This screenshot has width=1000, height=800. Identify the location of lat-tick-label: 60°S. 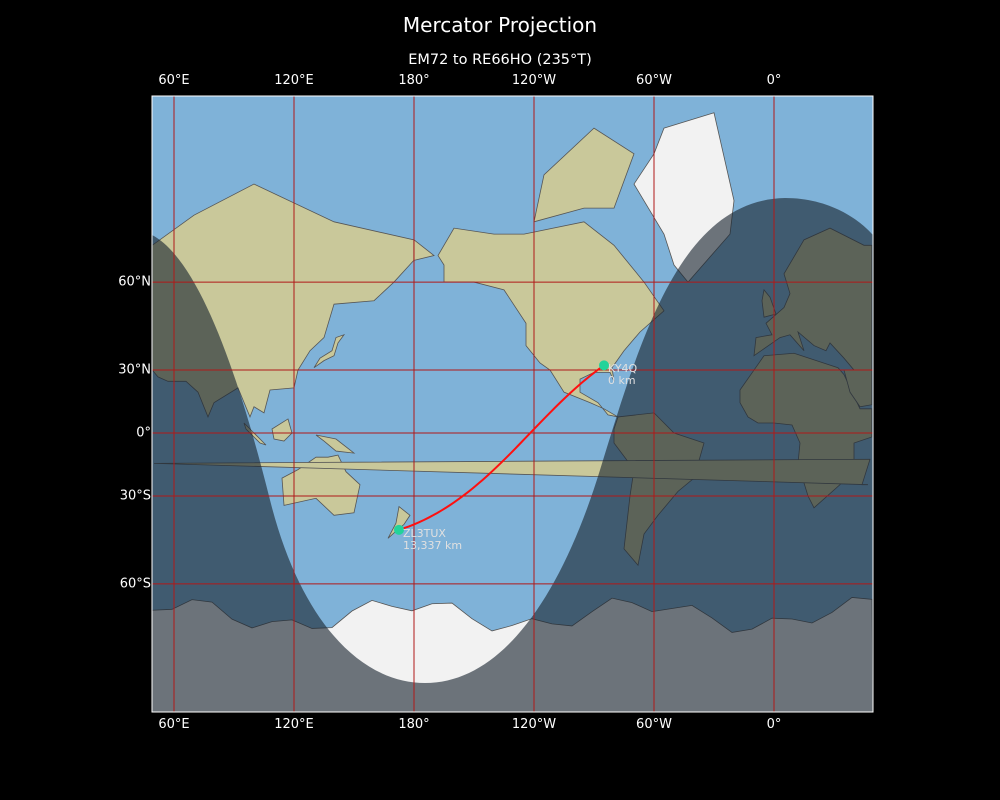
(135, 584).